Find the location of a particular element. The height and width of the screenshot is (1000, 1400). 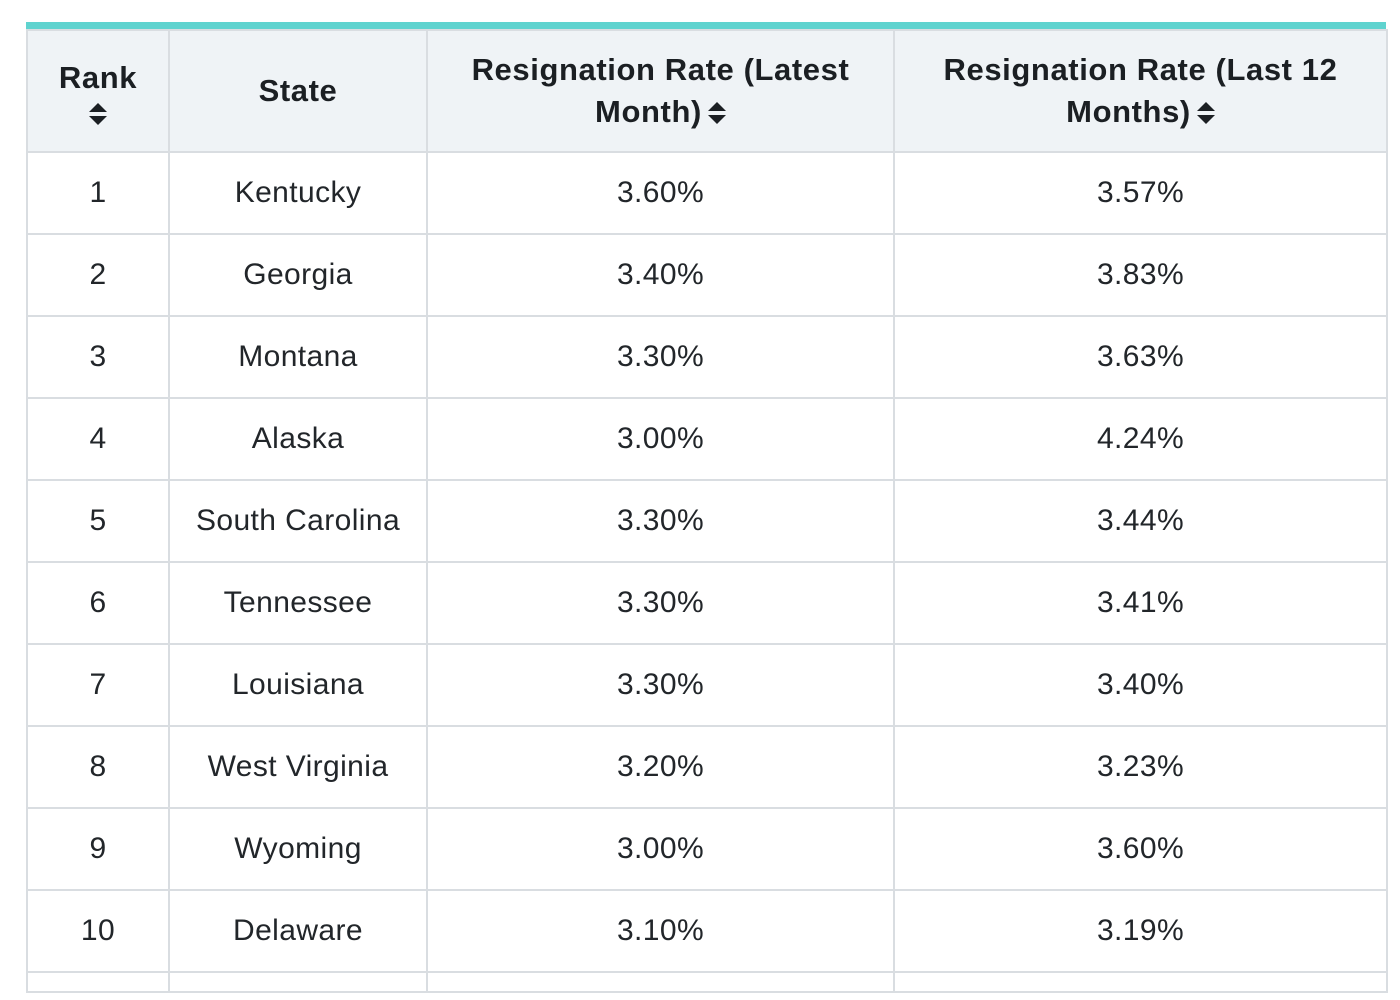

table-row: 7 Louisiana 3.30% 3.40% is located at coordinates (707, 685).